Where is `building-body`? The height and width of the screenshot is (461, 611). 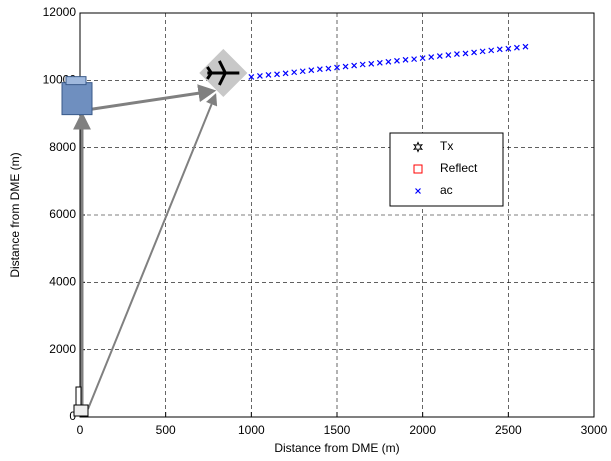 building-body is located at coordinates (77, 99).